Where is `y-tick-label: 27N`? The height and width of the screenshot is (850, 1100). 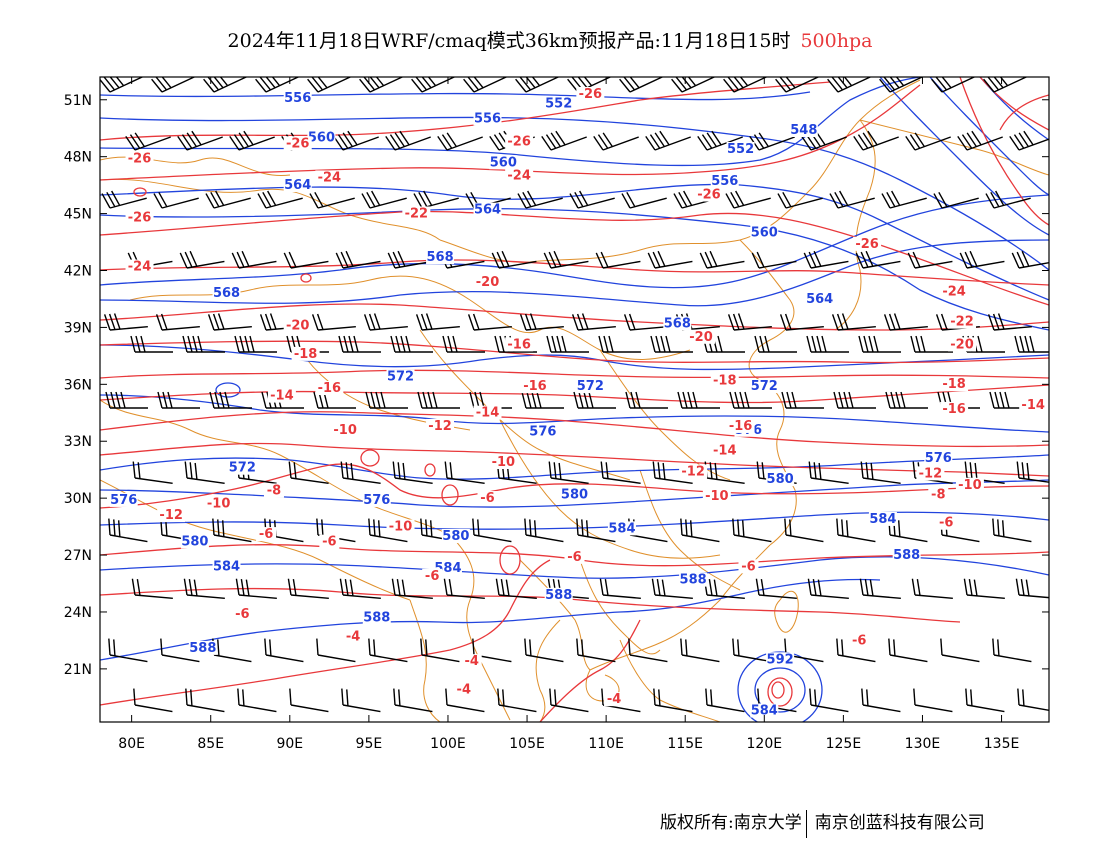
y-tick-label: 27N is located at coordinates (78, 556).